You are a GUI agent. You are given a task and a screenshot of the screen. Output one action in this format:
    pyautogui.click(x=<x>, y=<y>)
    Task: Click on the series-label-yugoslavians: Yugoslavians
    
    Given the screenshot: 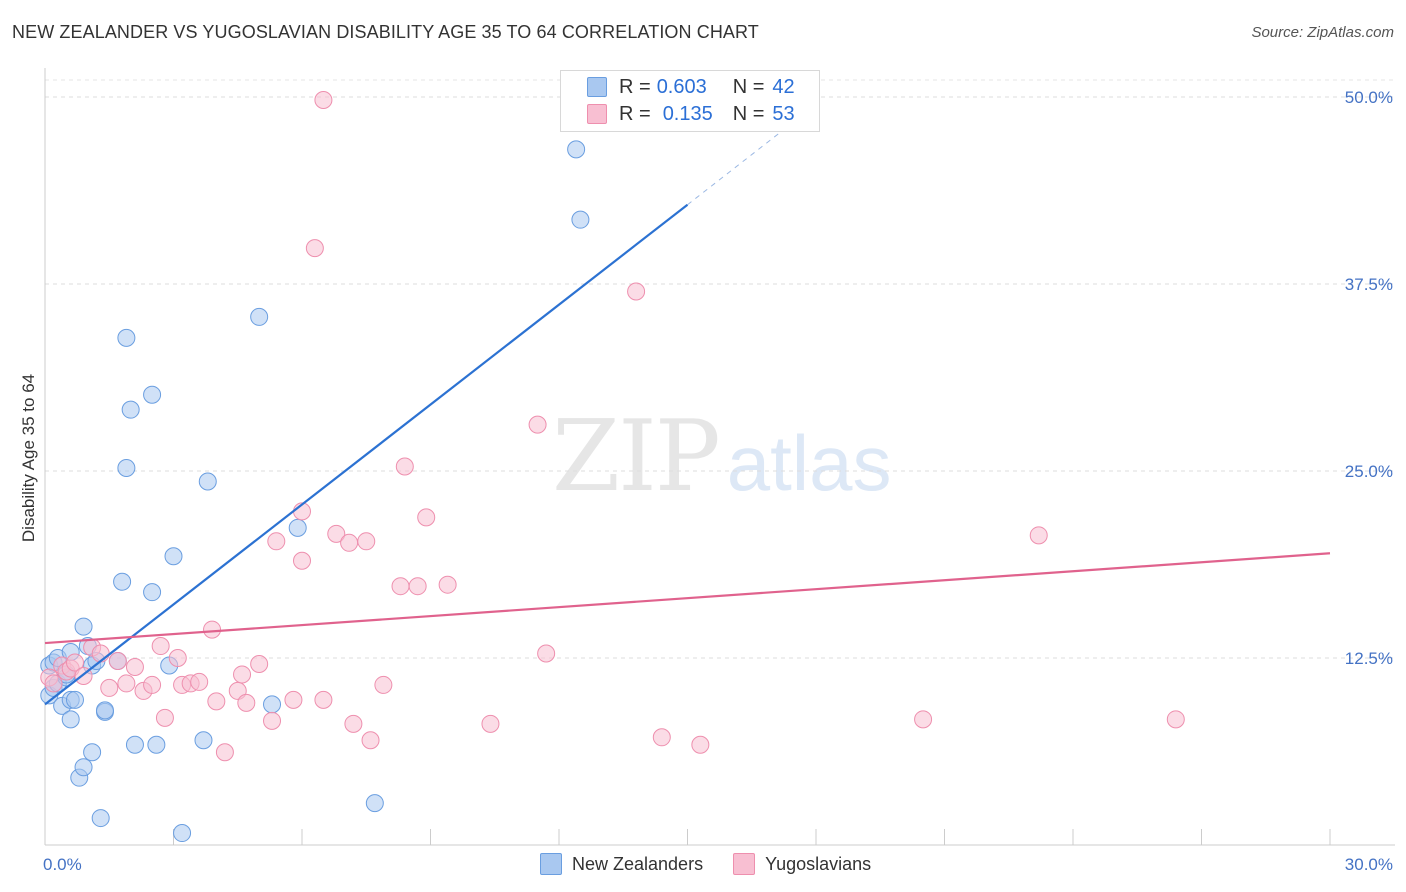 What is the action you would take?
    pyautogui.click(x=818, y=863)
    